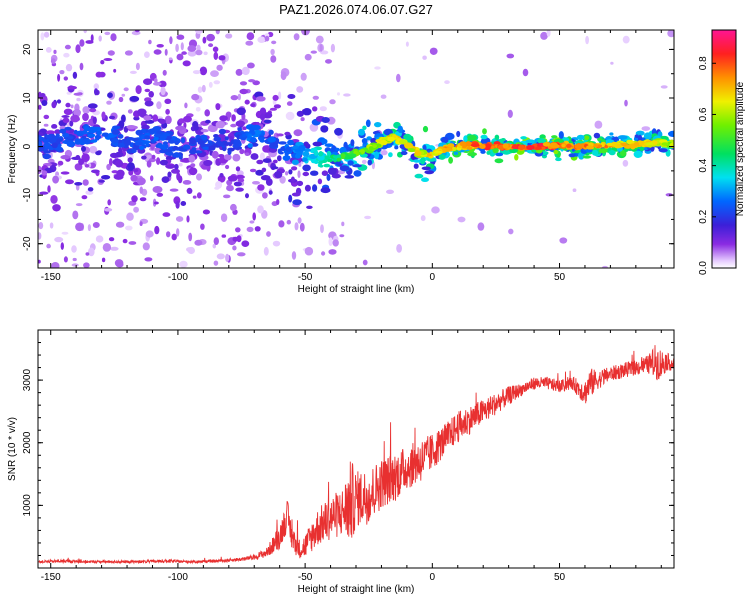 The image size is (750, 600). I want to click on x-tick-label: -50, so click(305, 277).